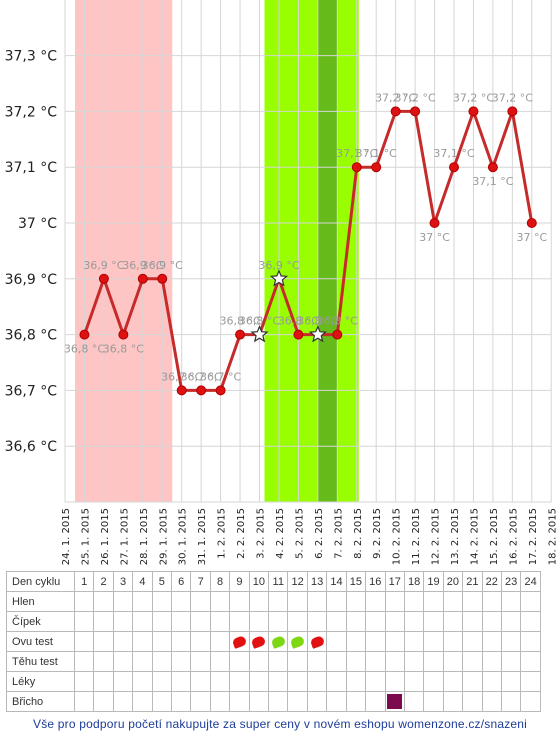 This screenshot has height=740, width=560. Describe the element at coordinates (336, 581) in the screenshot. I see `table-cell: 14` at that location.